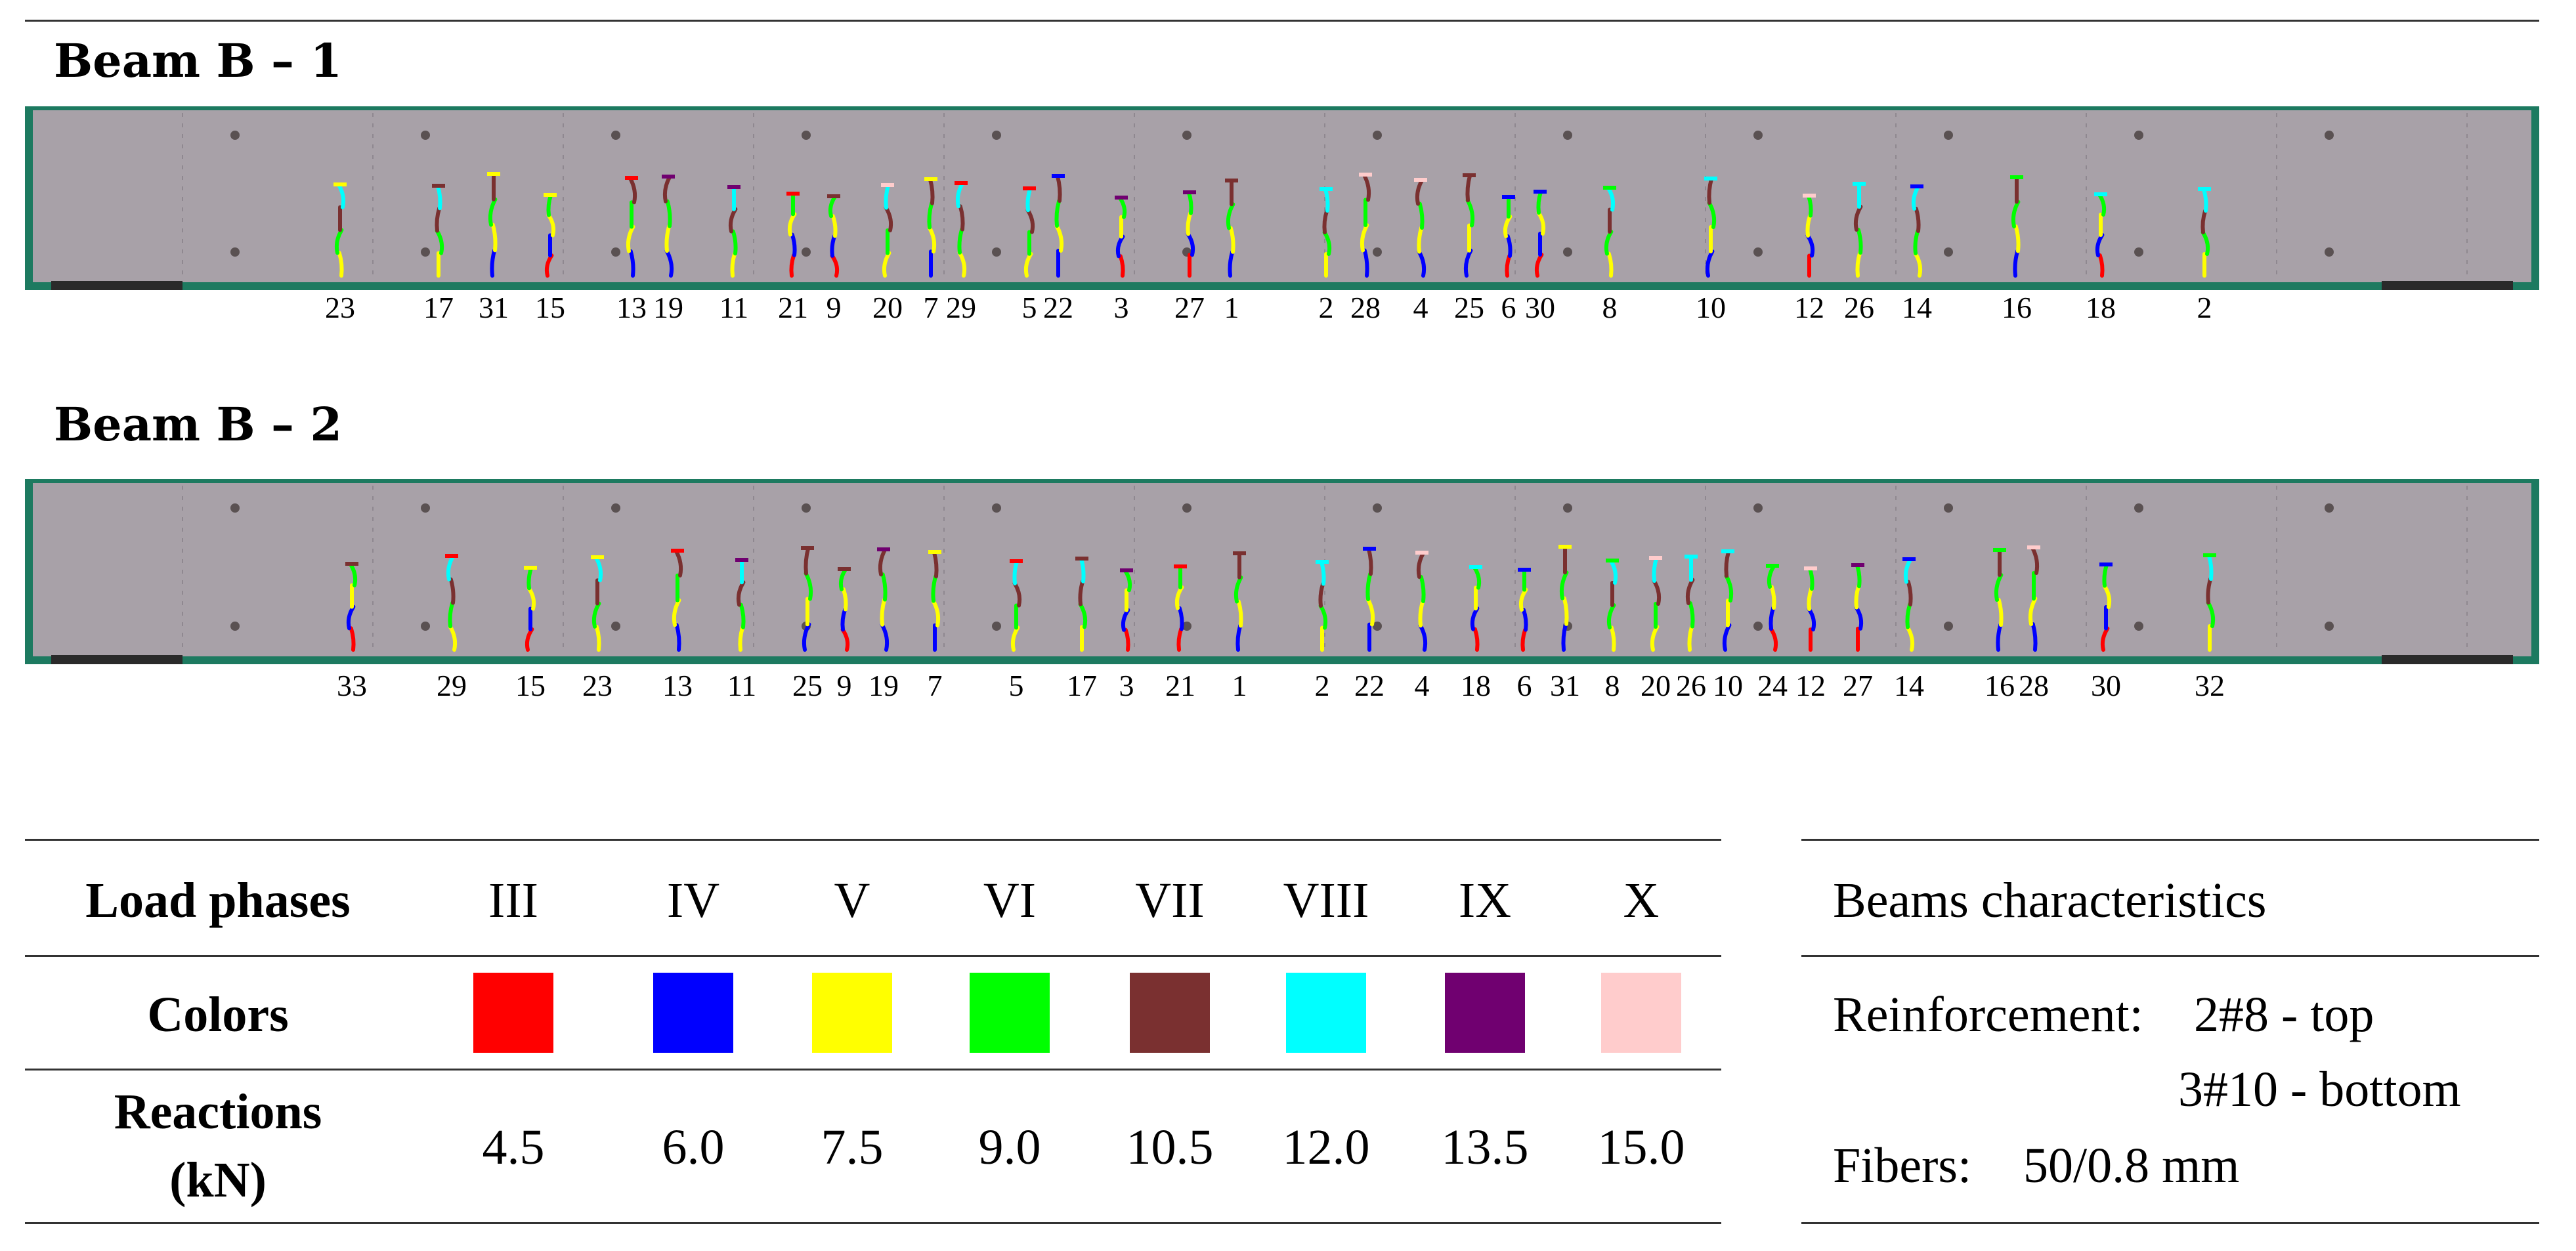 The height and width of the screenshot is (1251, 2576). Describe the element at coordinates (1859, 307) in the screenshot. I see `crack-label: 26` at that location.